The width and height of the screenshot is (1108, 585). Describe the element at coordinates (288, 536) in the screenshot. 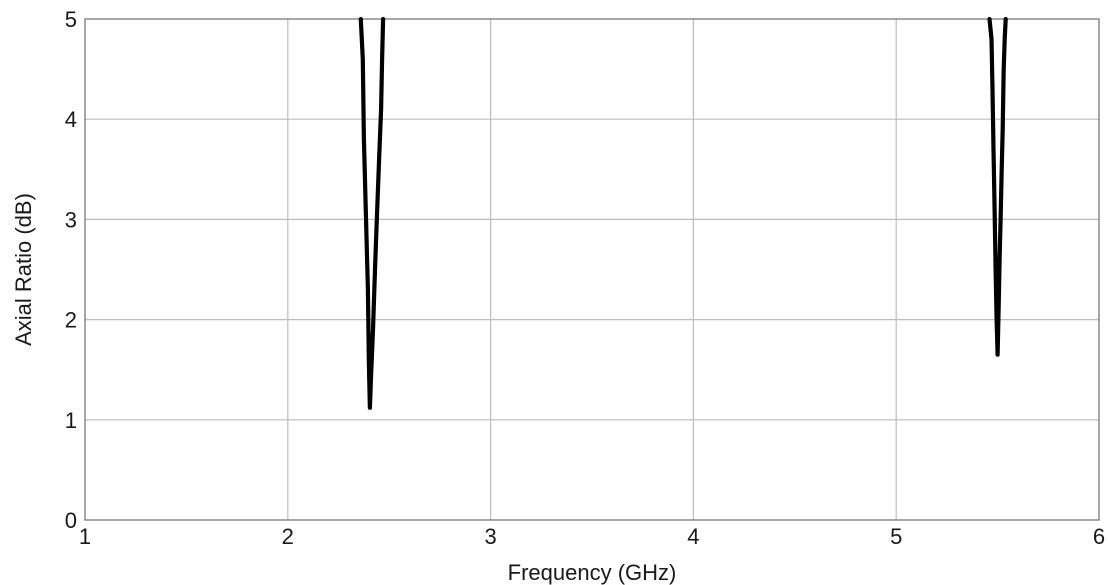

I see `x-tick-label: 2` at that location.